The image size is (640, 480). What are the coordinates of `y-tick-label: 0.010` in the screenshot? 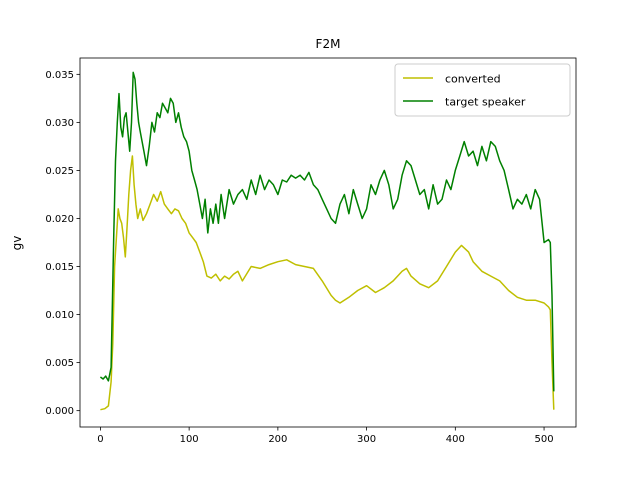 It's located at (59, 315).